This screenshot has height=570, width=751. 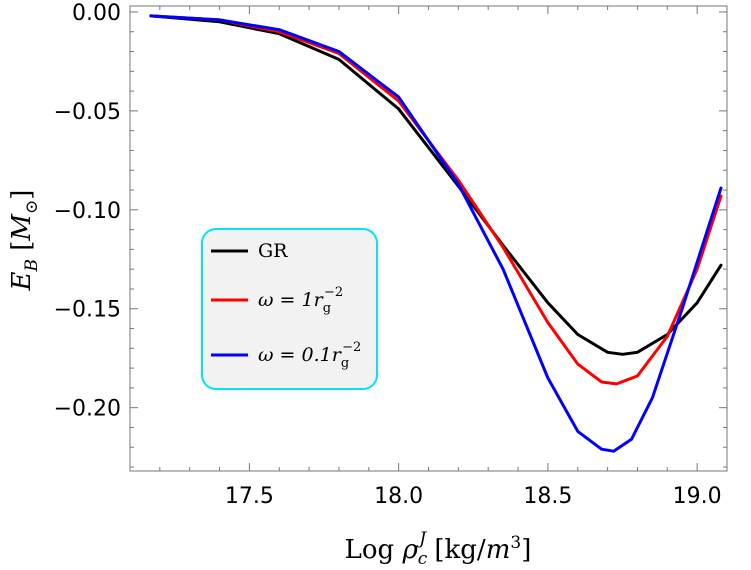 What do you see at coordinates (87, 409) in the screenshot?
I see `y-tick-label: −0.20` at bounding box center [87, 409].